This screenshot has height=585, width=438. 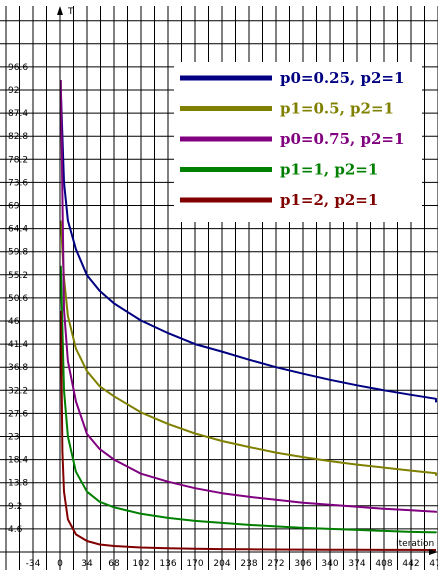 What do you see at coordinates (70, 12) in the screenshot?
I see `y-axis-label: T` at bounding box center [70, 12].